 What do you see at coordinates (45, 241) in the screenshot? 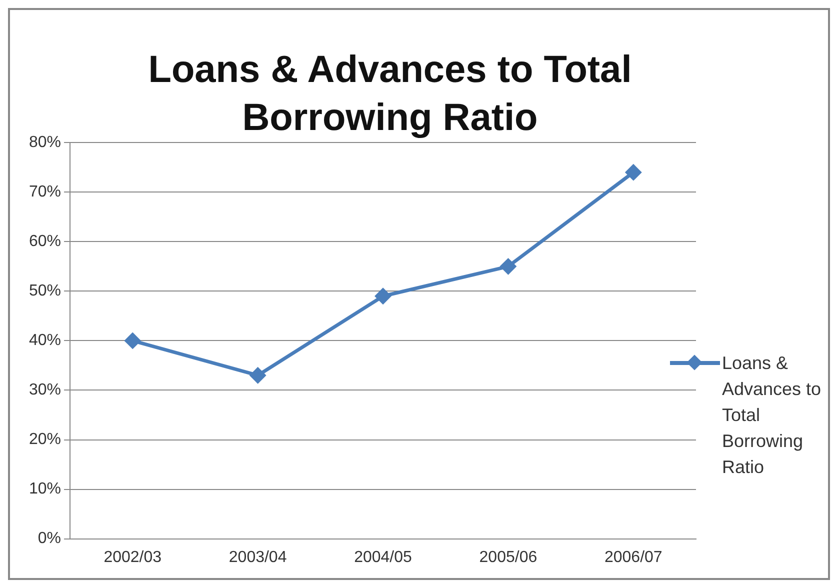
I see `y-tick-label: 60%` at bounding box center [45, 241].